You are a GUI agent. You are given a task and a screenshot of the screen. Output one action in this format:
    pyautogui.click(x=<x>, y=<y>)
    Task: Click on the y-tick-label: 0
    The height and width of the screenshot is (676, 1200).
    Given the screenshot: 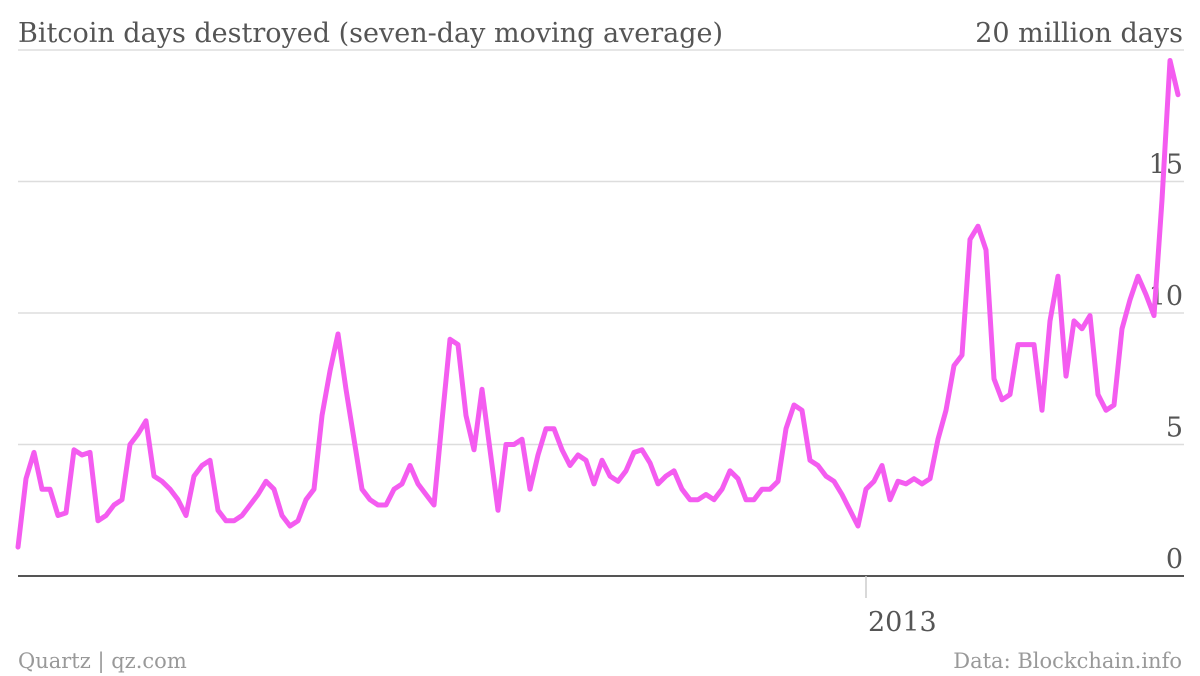 What is the action you would take?
    pyautogui.click(x=1174, y=559)
    